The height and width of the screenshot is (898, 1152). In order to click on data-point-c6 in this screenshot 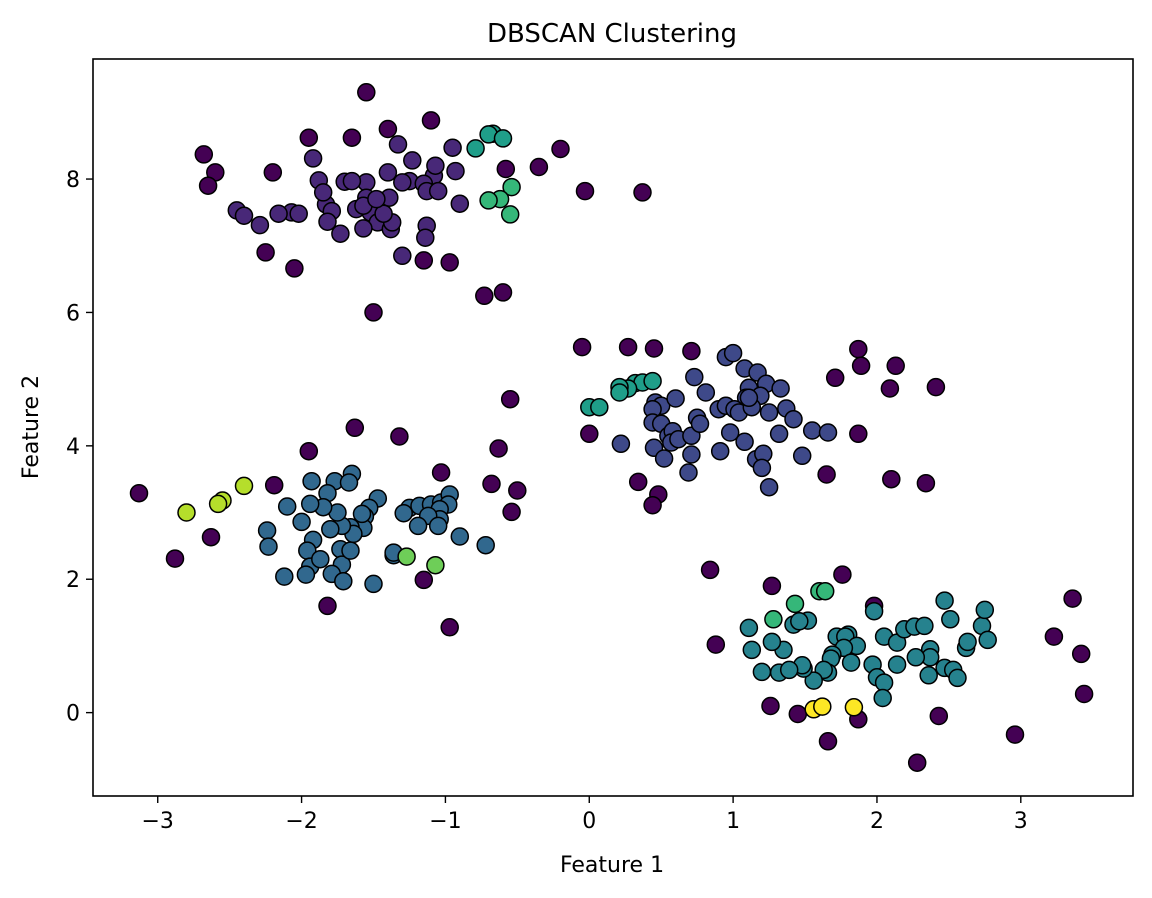, I will do `click(406, 556)`.